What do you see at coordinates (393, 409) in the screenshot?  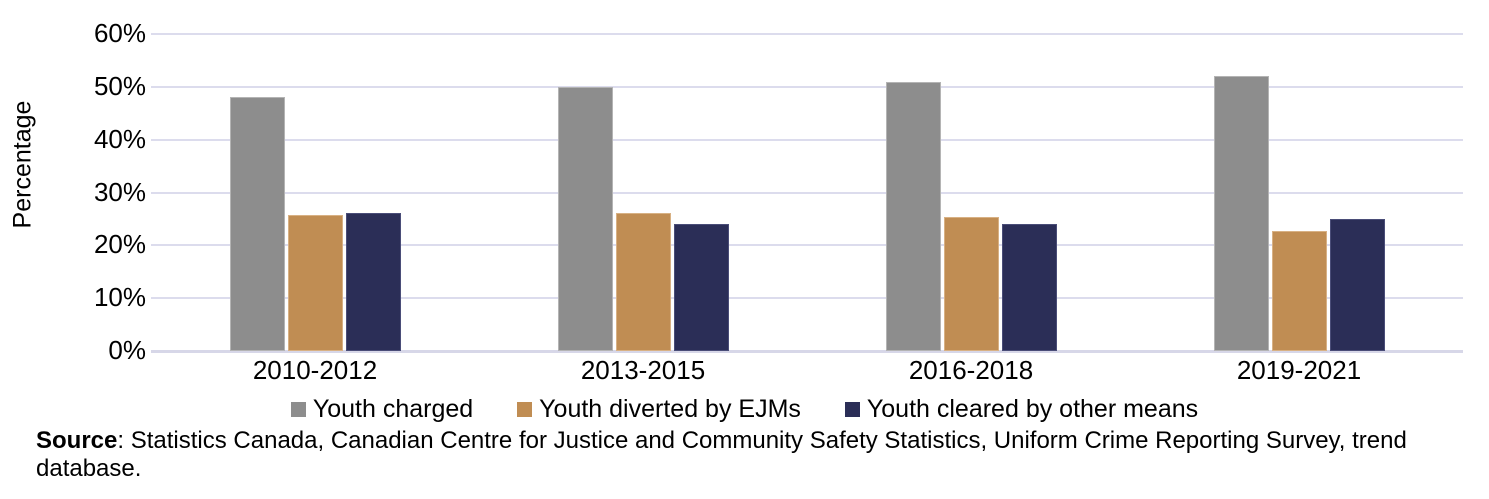 I see `legend-label: Youth charged` at bounding box center [393, 409].